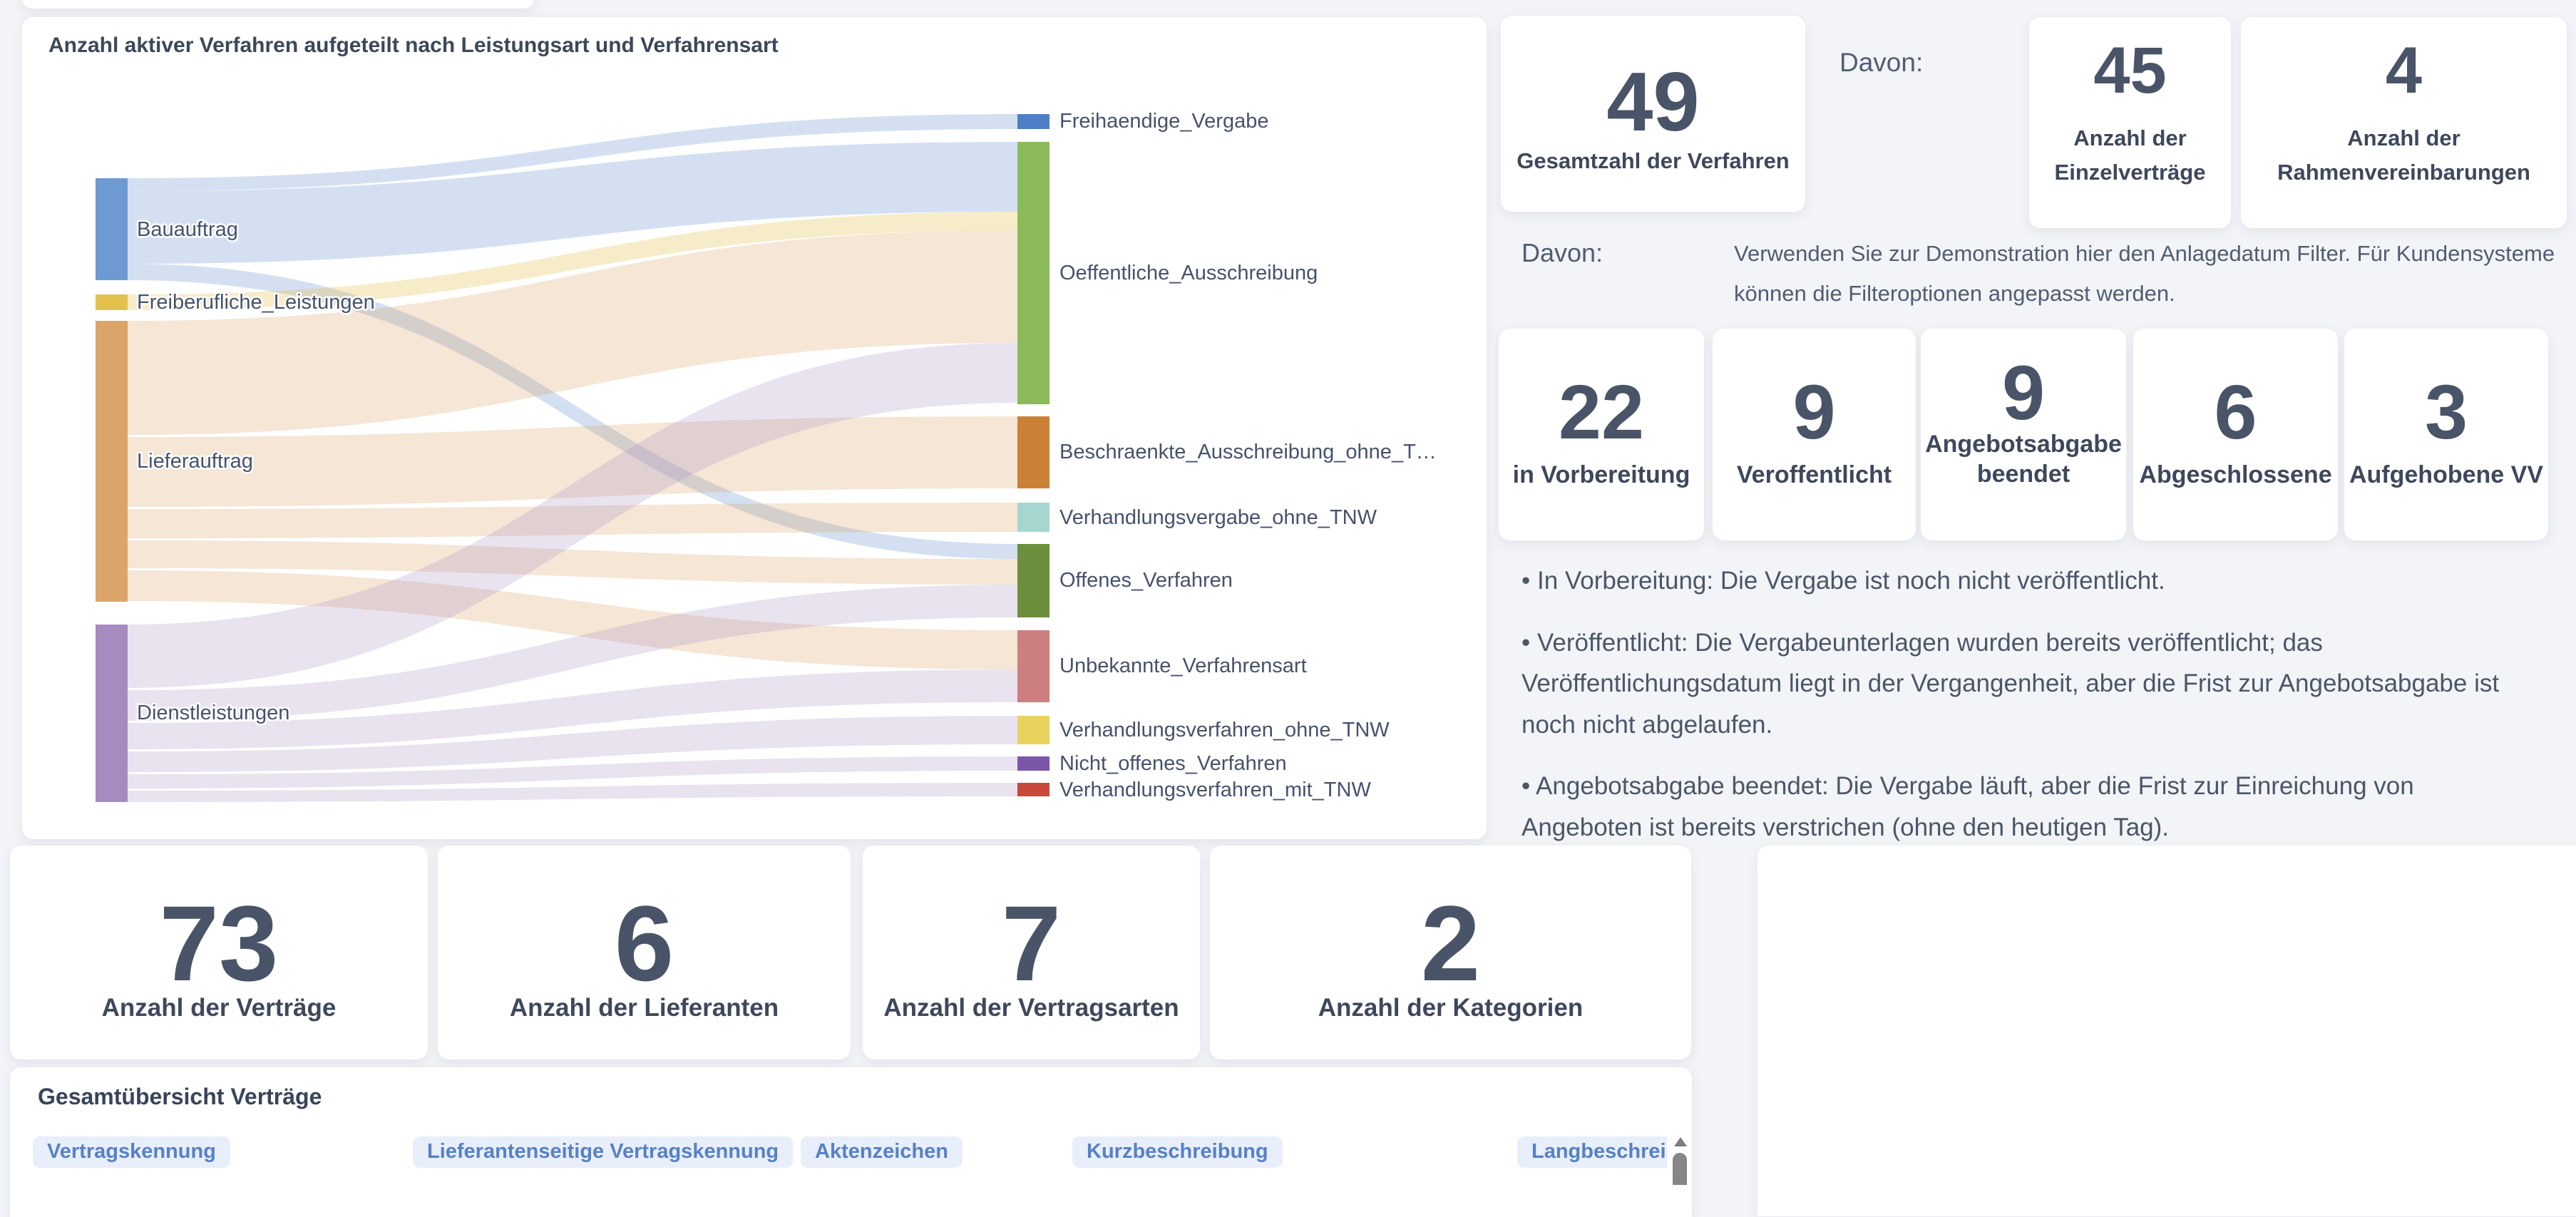  I want to click on svg-text: Oeffentliche_Ausschreibung, so click(1188, 273).